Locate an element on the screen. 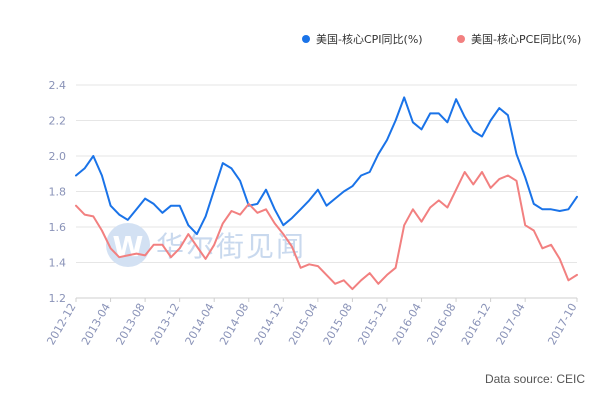 This screenshot has width=611, height=413. y-tick-label: 1.4 is located at coordinates (58, 263).